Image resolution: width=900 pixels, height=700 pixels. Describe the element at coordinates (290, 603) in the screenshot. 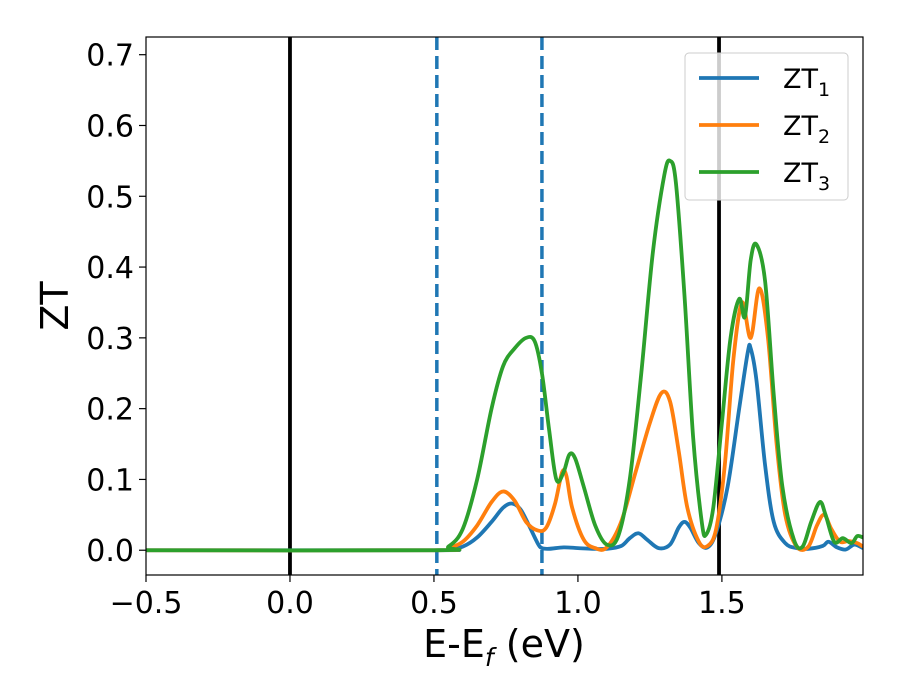

I see `x-tick-label: 0.0` at that location.